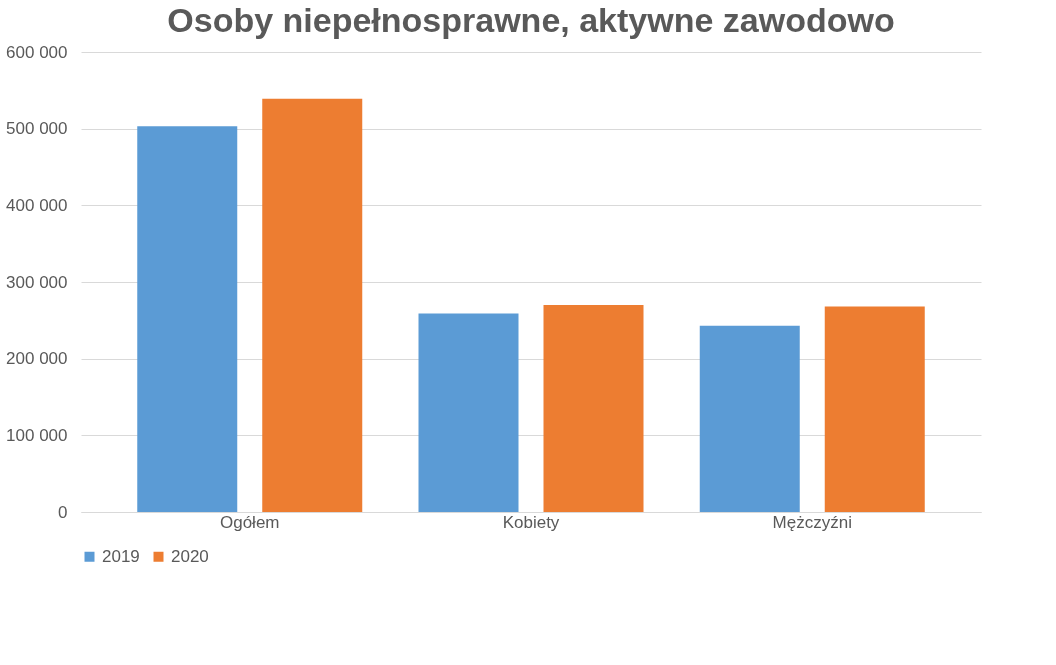 The image size is (1056, 665). Describe the element at coordinates (531, 522) in the screenshot. I see `x-tick-label: Kobiety` at that location.